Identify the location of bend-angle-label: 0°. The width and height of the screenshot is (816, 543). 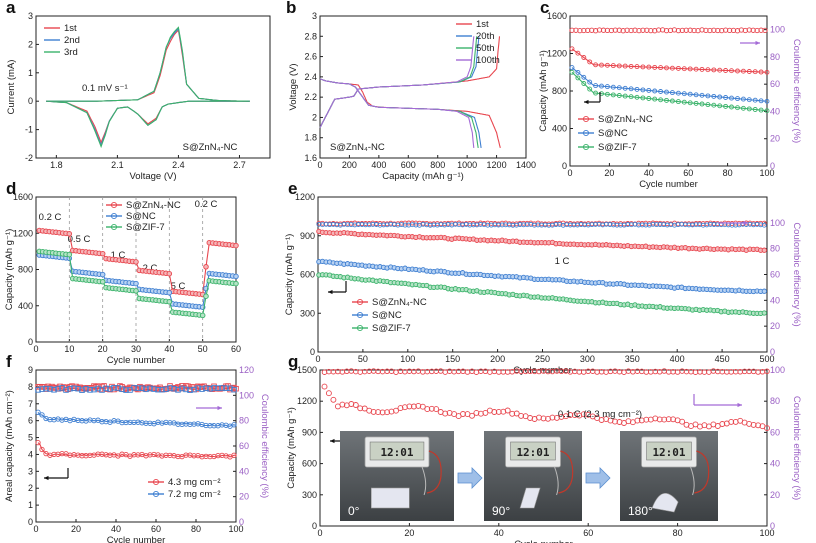
(354, 511).